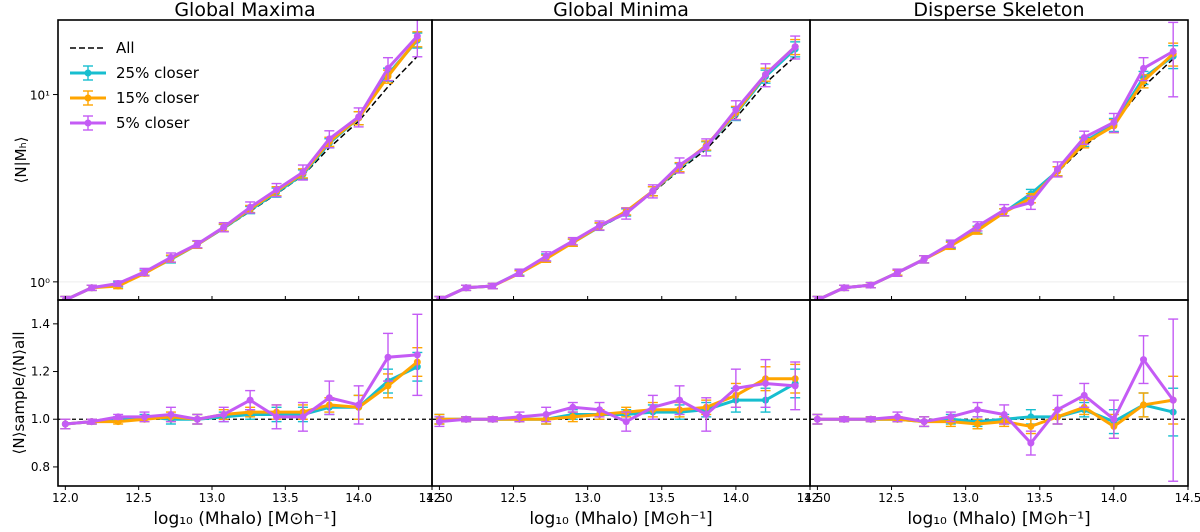 This screenshot has width=1200, height=532. I want to click on series-15pct-ratio-line, so click(242, 393).